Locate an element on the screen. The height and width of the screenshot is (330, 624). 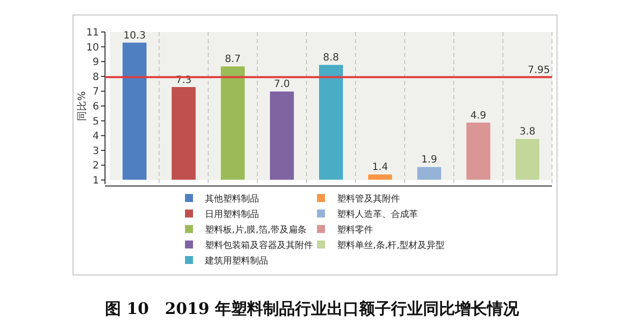
y-tick-label: 10 is located at coordinates (92, 48).